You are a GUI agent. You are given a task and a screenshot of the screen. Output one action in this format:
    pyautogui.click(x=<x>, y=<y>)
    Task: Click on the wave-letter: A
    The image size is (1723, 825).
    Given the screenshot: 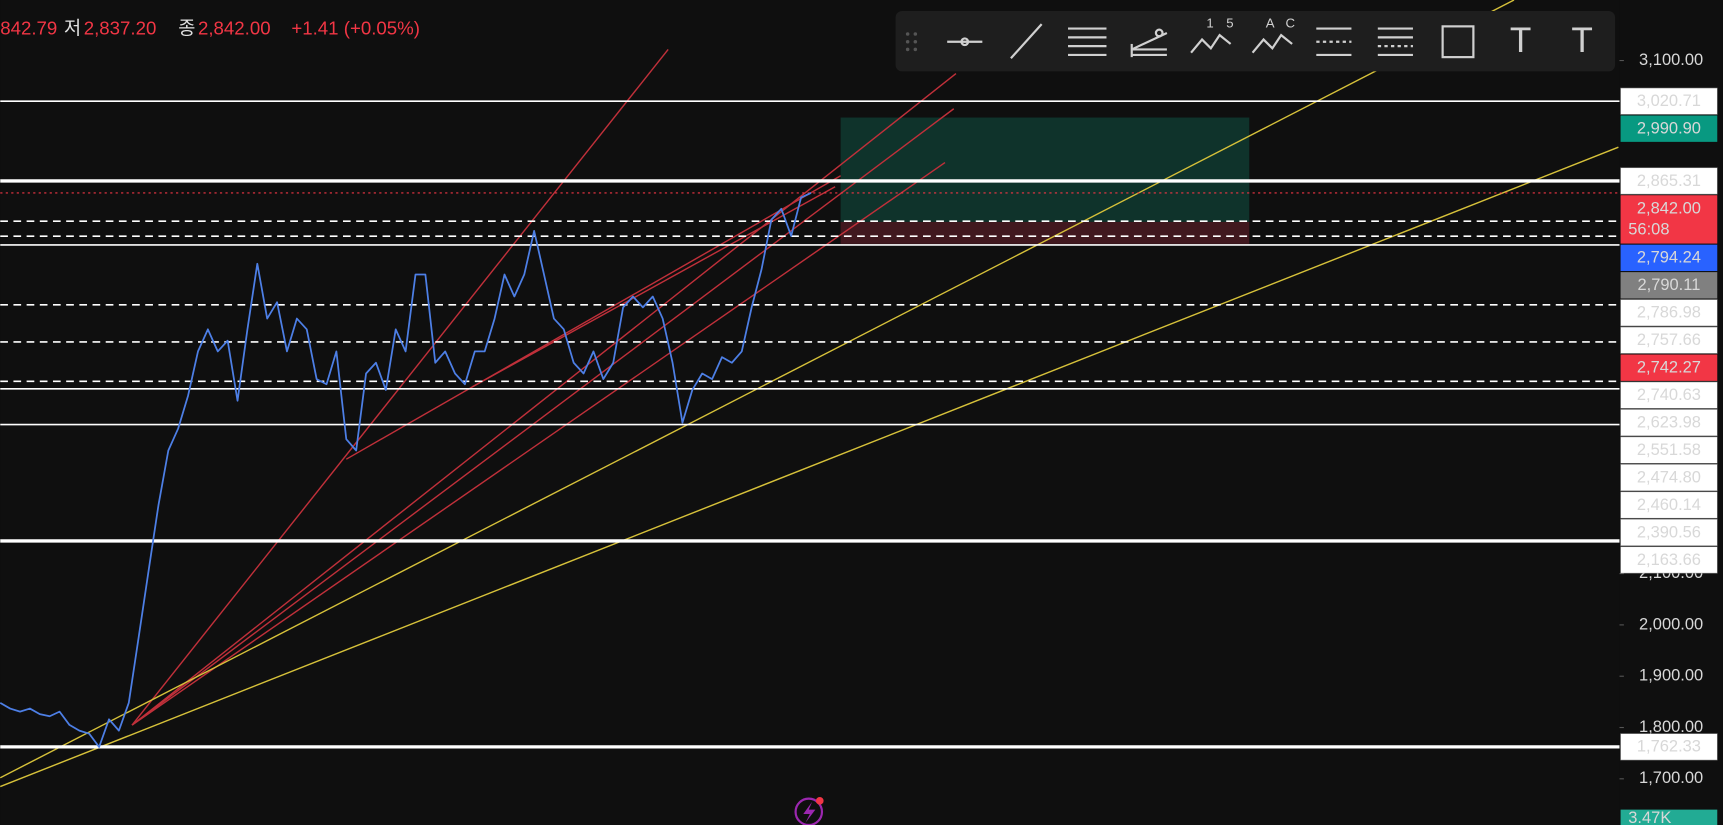 What is the action you would take?
    pyautogui.click(x=1270, y=23)
    